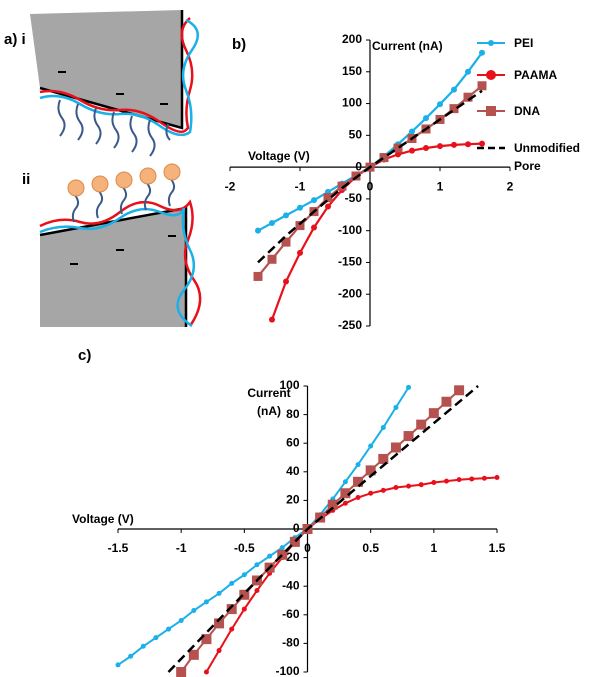 The image size is (616, 677). Describe the element at coordinates (291, 614) in the screenshot. I see `y-tick-label: -60` at that location.